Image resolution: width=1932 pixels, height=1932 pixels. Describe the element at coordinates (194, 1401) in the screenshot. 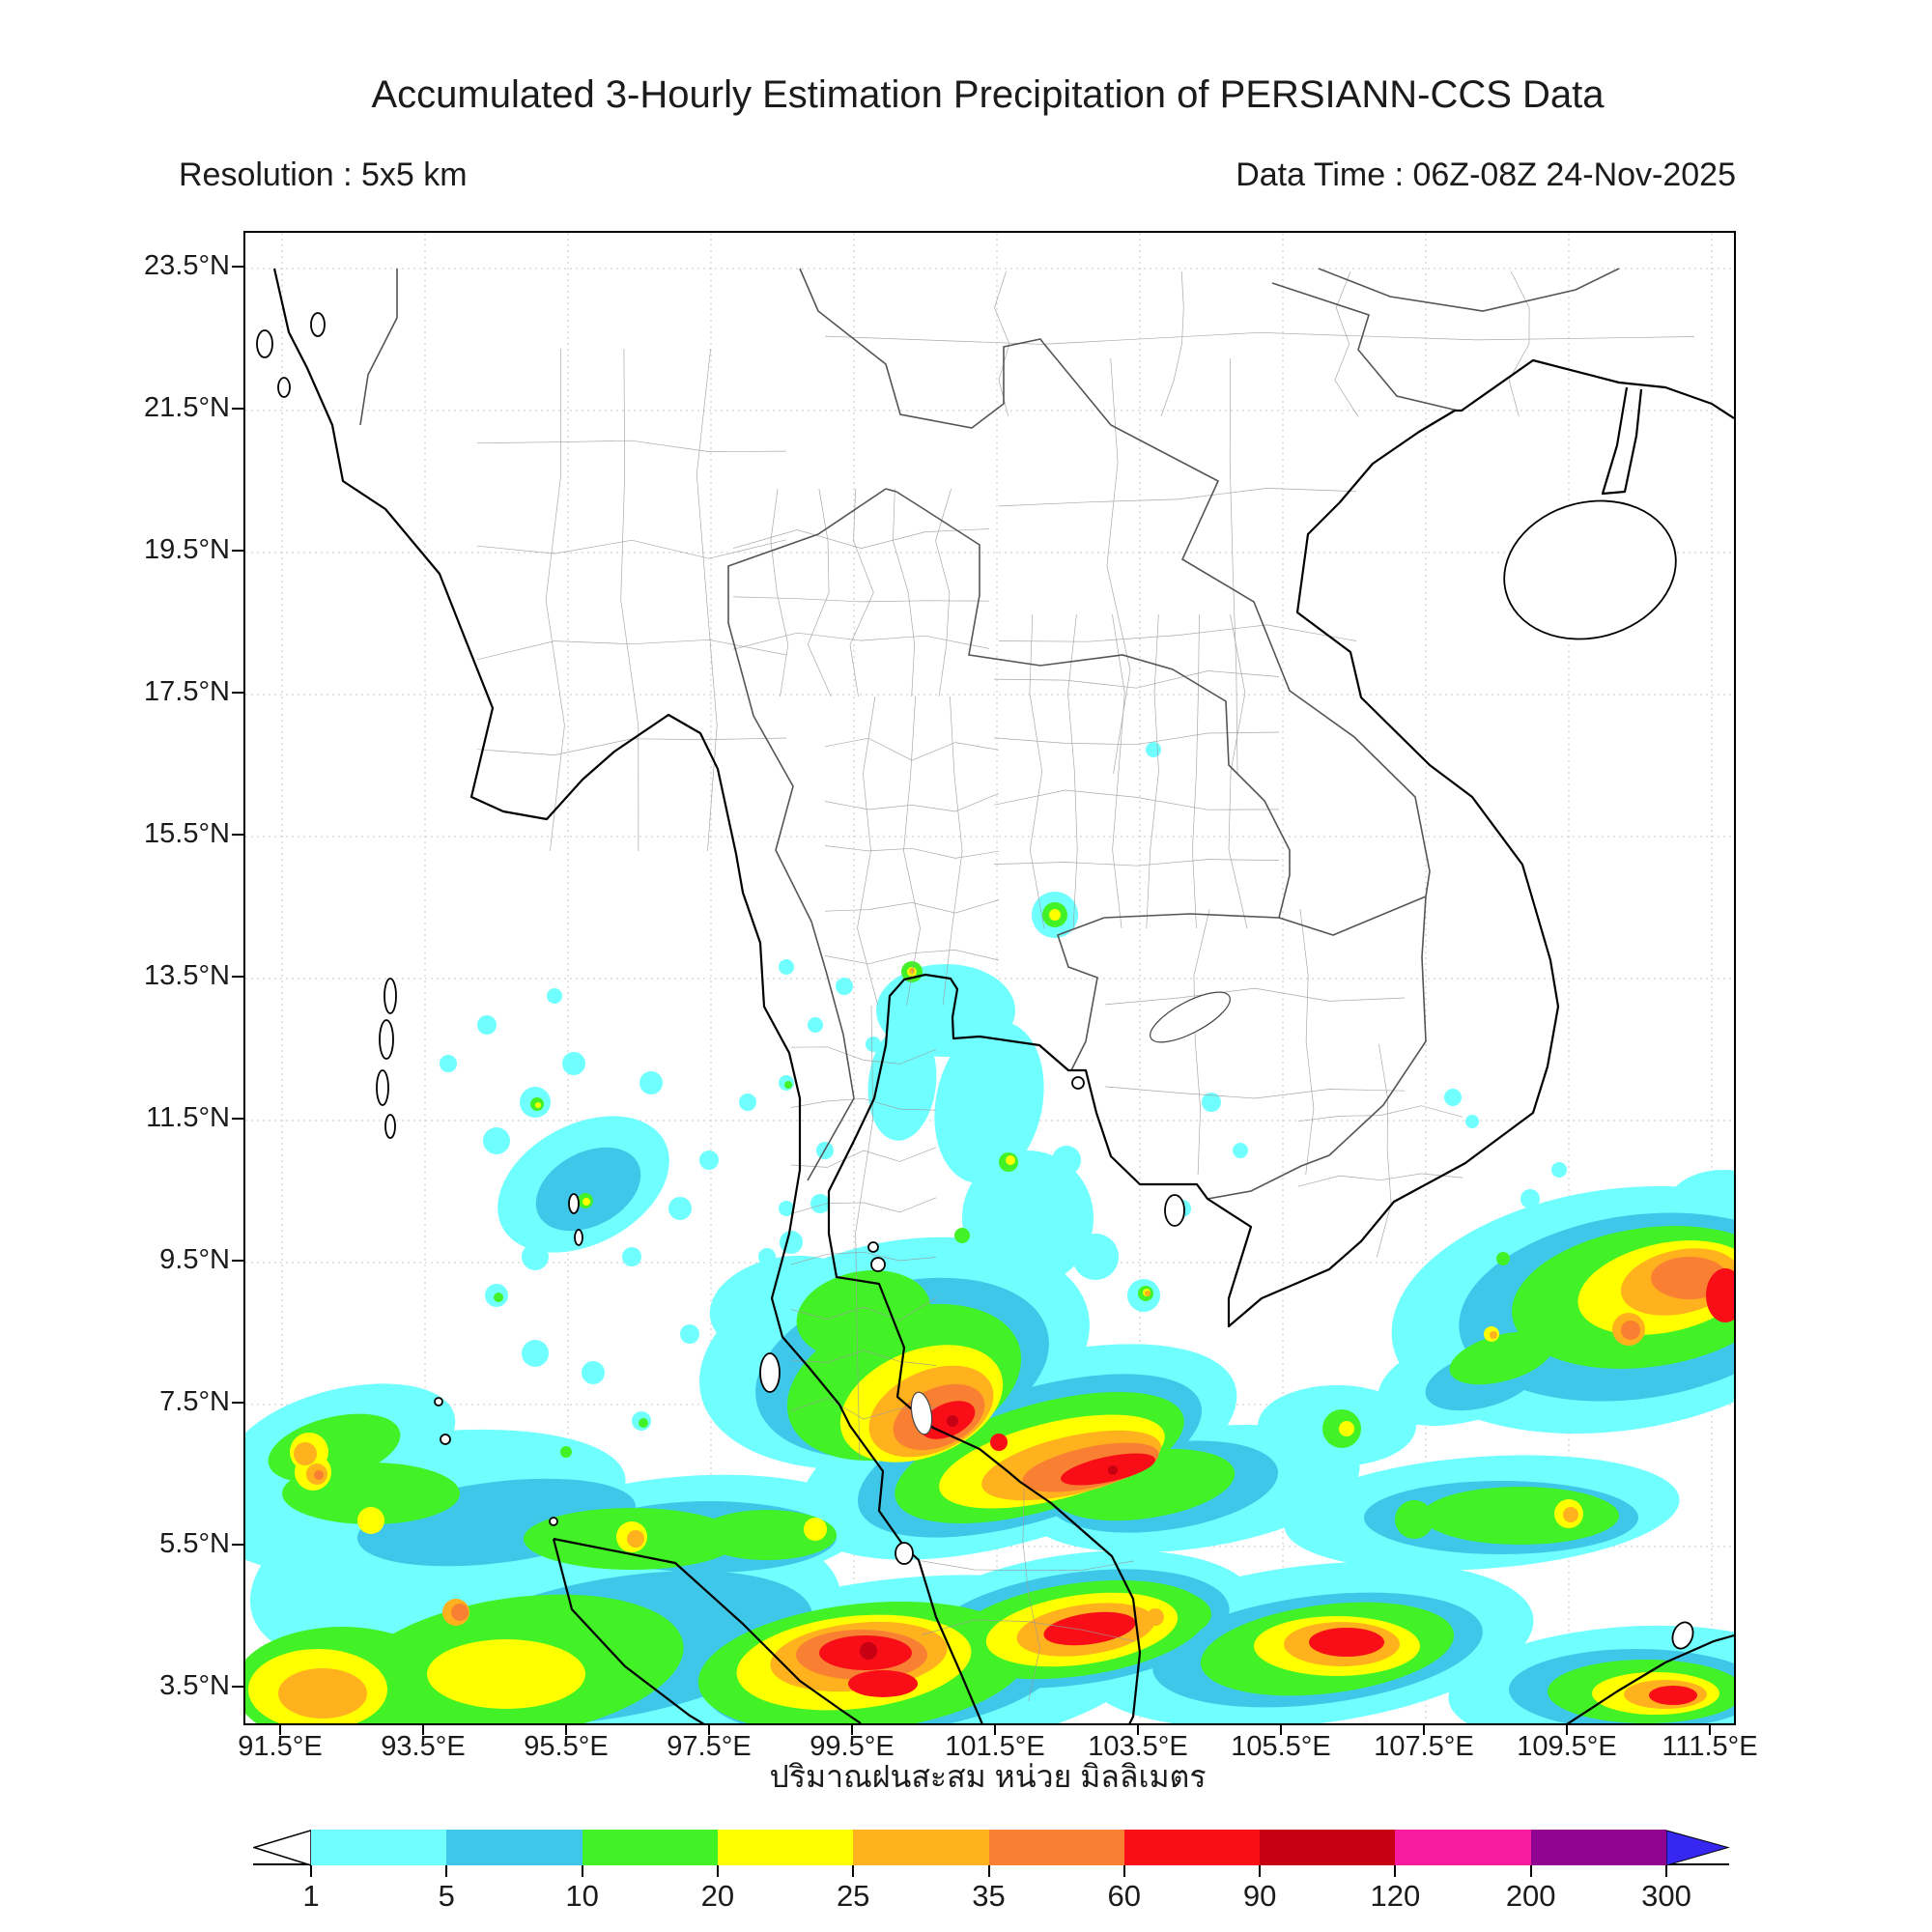

I see `lat-tick-label: 7.5°N` at that location.